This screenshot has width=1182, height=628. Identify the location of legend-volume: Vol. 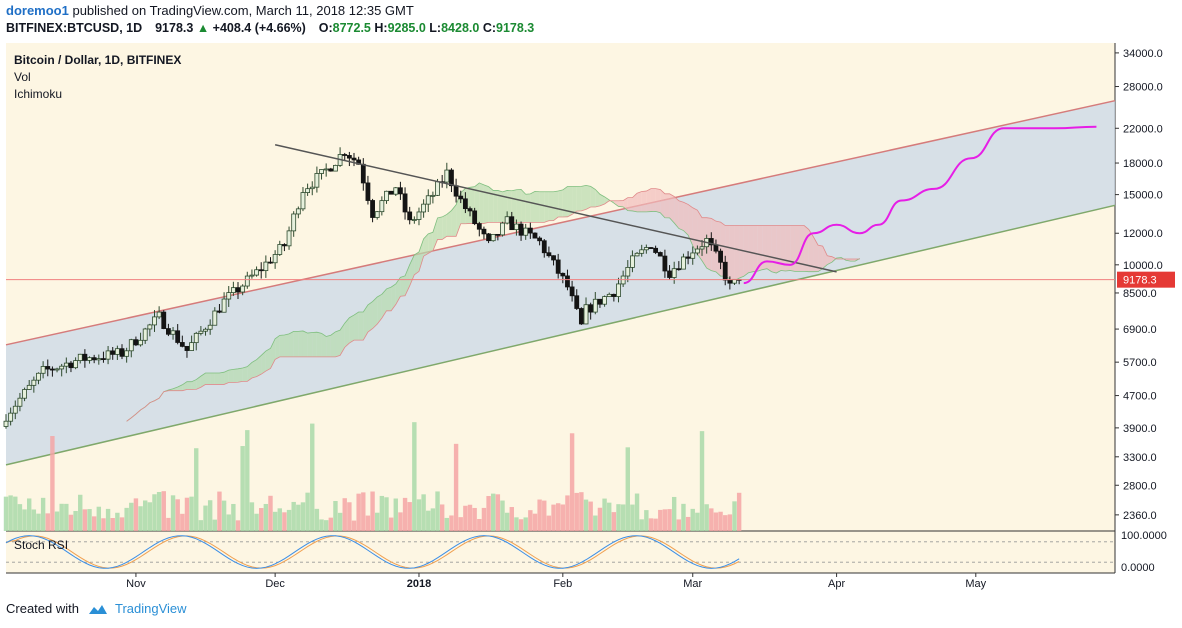
(22, 77).